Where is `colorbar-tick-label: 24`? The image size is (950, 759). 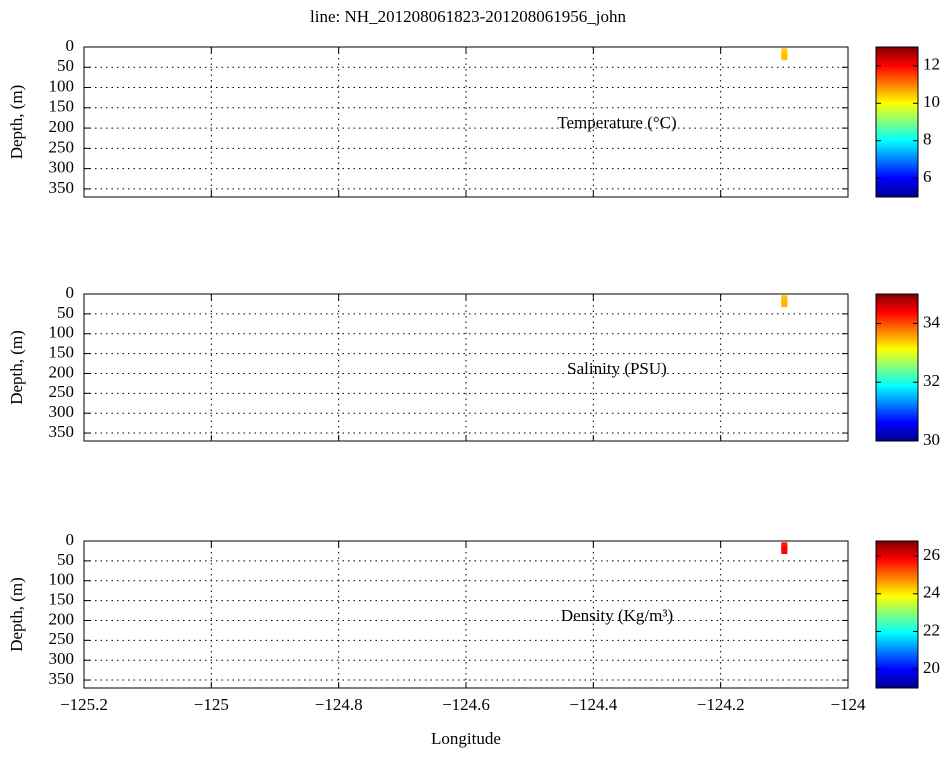
colorbar-tick-label: 24 is located at coordinates (932, 592).